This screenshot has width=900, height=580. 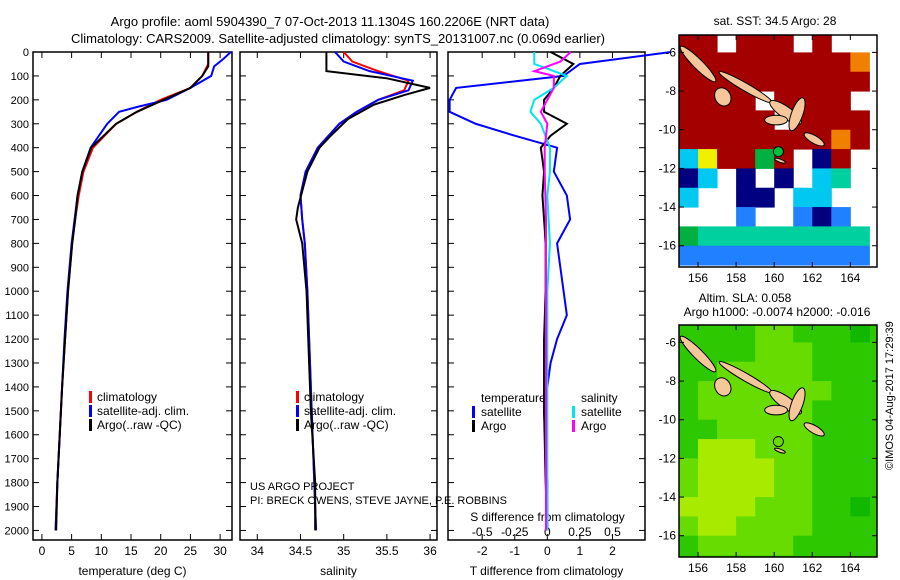 What do you see at coordinates (547, 551) in the screenshot?
I see `x-tick-label: 0` at bounding box center [547, 551].